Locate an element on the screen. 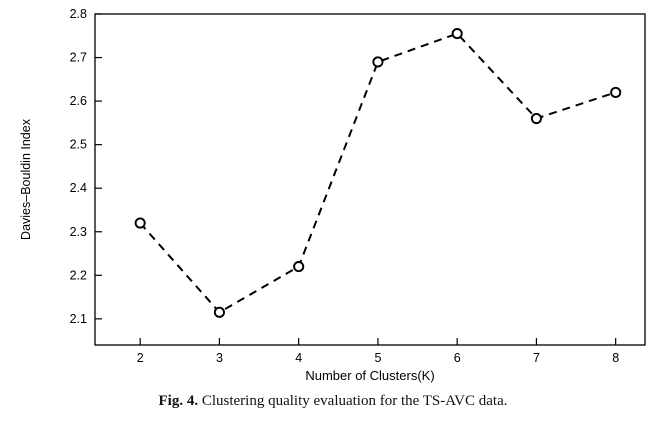 The width and height of the screenshot is (666, 433). x-tick-label: 4 is located at coordinates (298, 358).